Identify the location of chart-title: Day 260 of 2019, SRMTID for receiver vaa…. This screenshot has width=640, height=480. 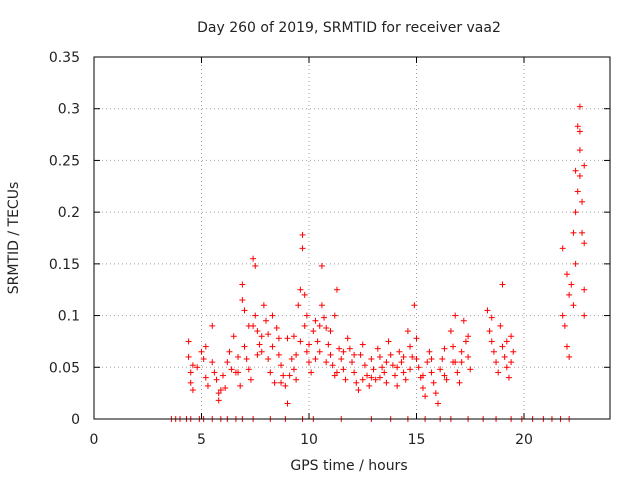
(349, 28).